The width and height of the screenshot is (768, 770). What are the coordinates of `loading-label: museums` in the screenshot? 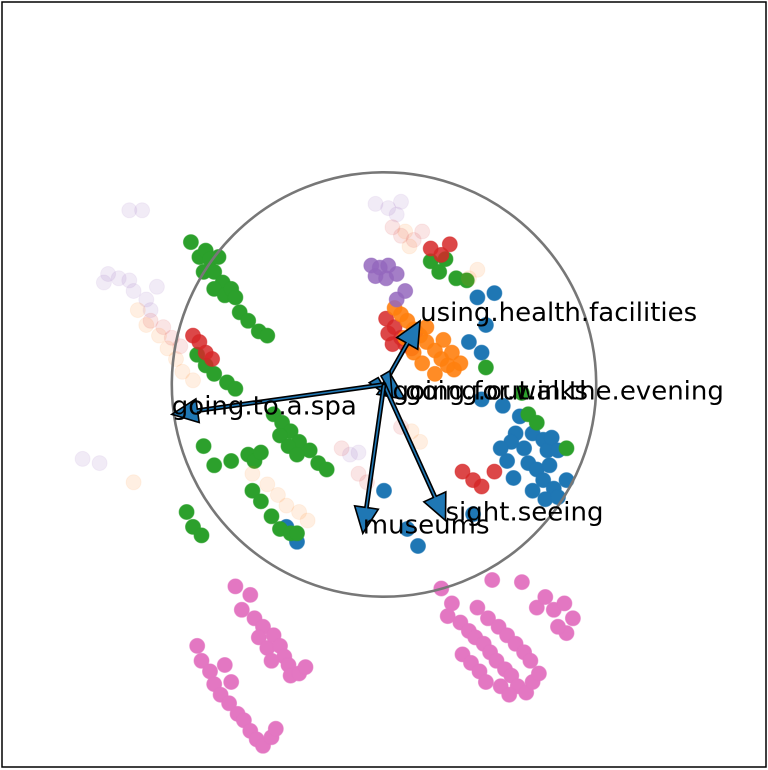 It's located at (426, 525).